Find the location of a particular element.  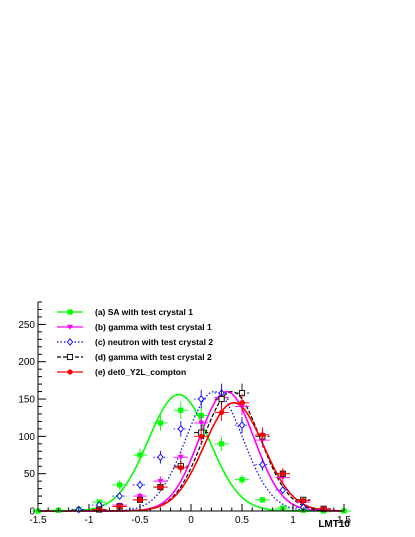

x-tick-label: -1 is located at coordinates (89, 520).